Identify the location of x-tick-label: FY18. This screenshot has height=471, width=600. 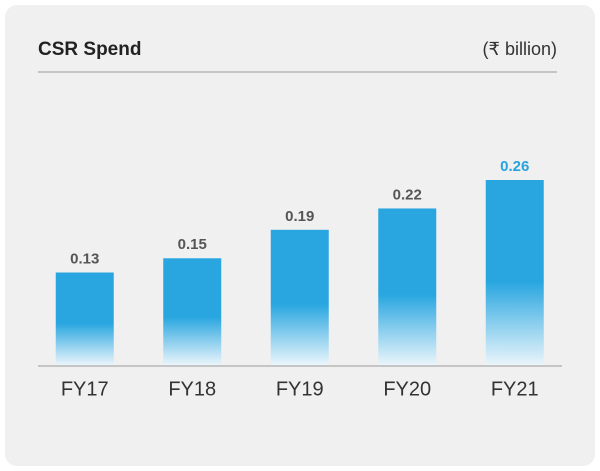
(192, 389).